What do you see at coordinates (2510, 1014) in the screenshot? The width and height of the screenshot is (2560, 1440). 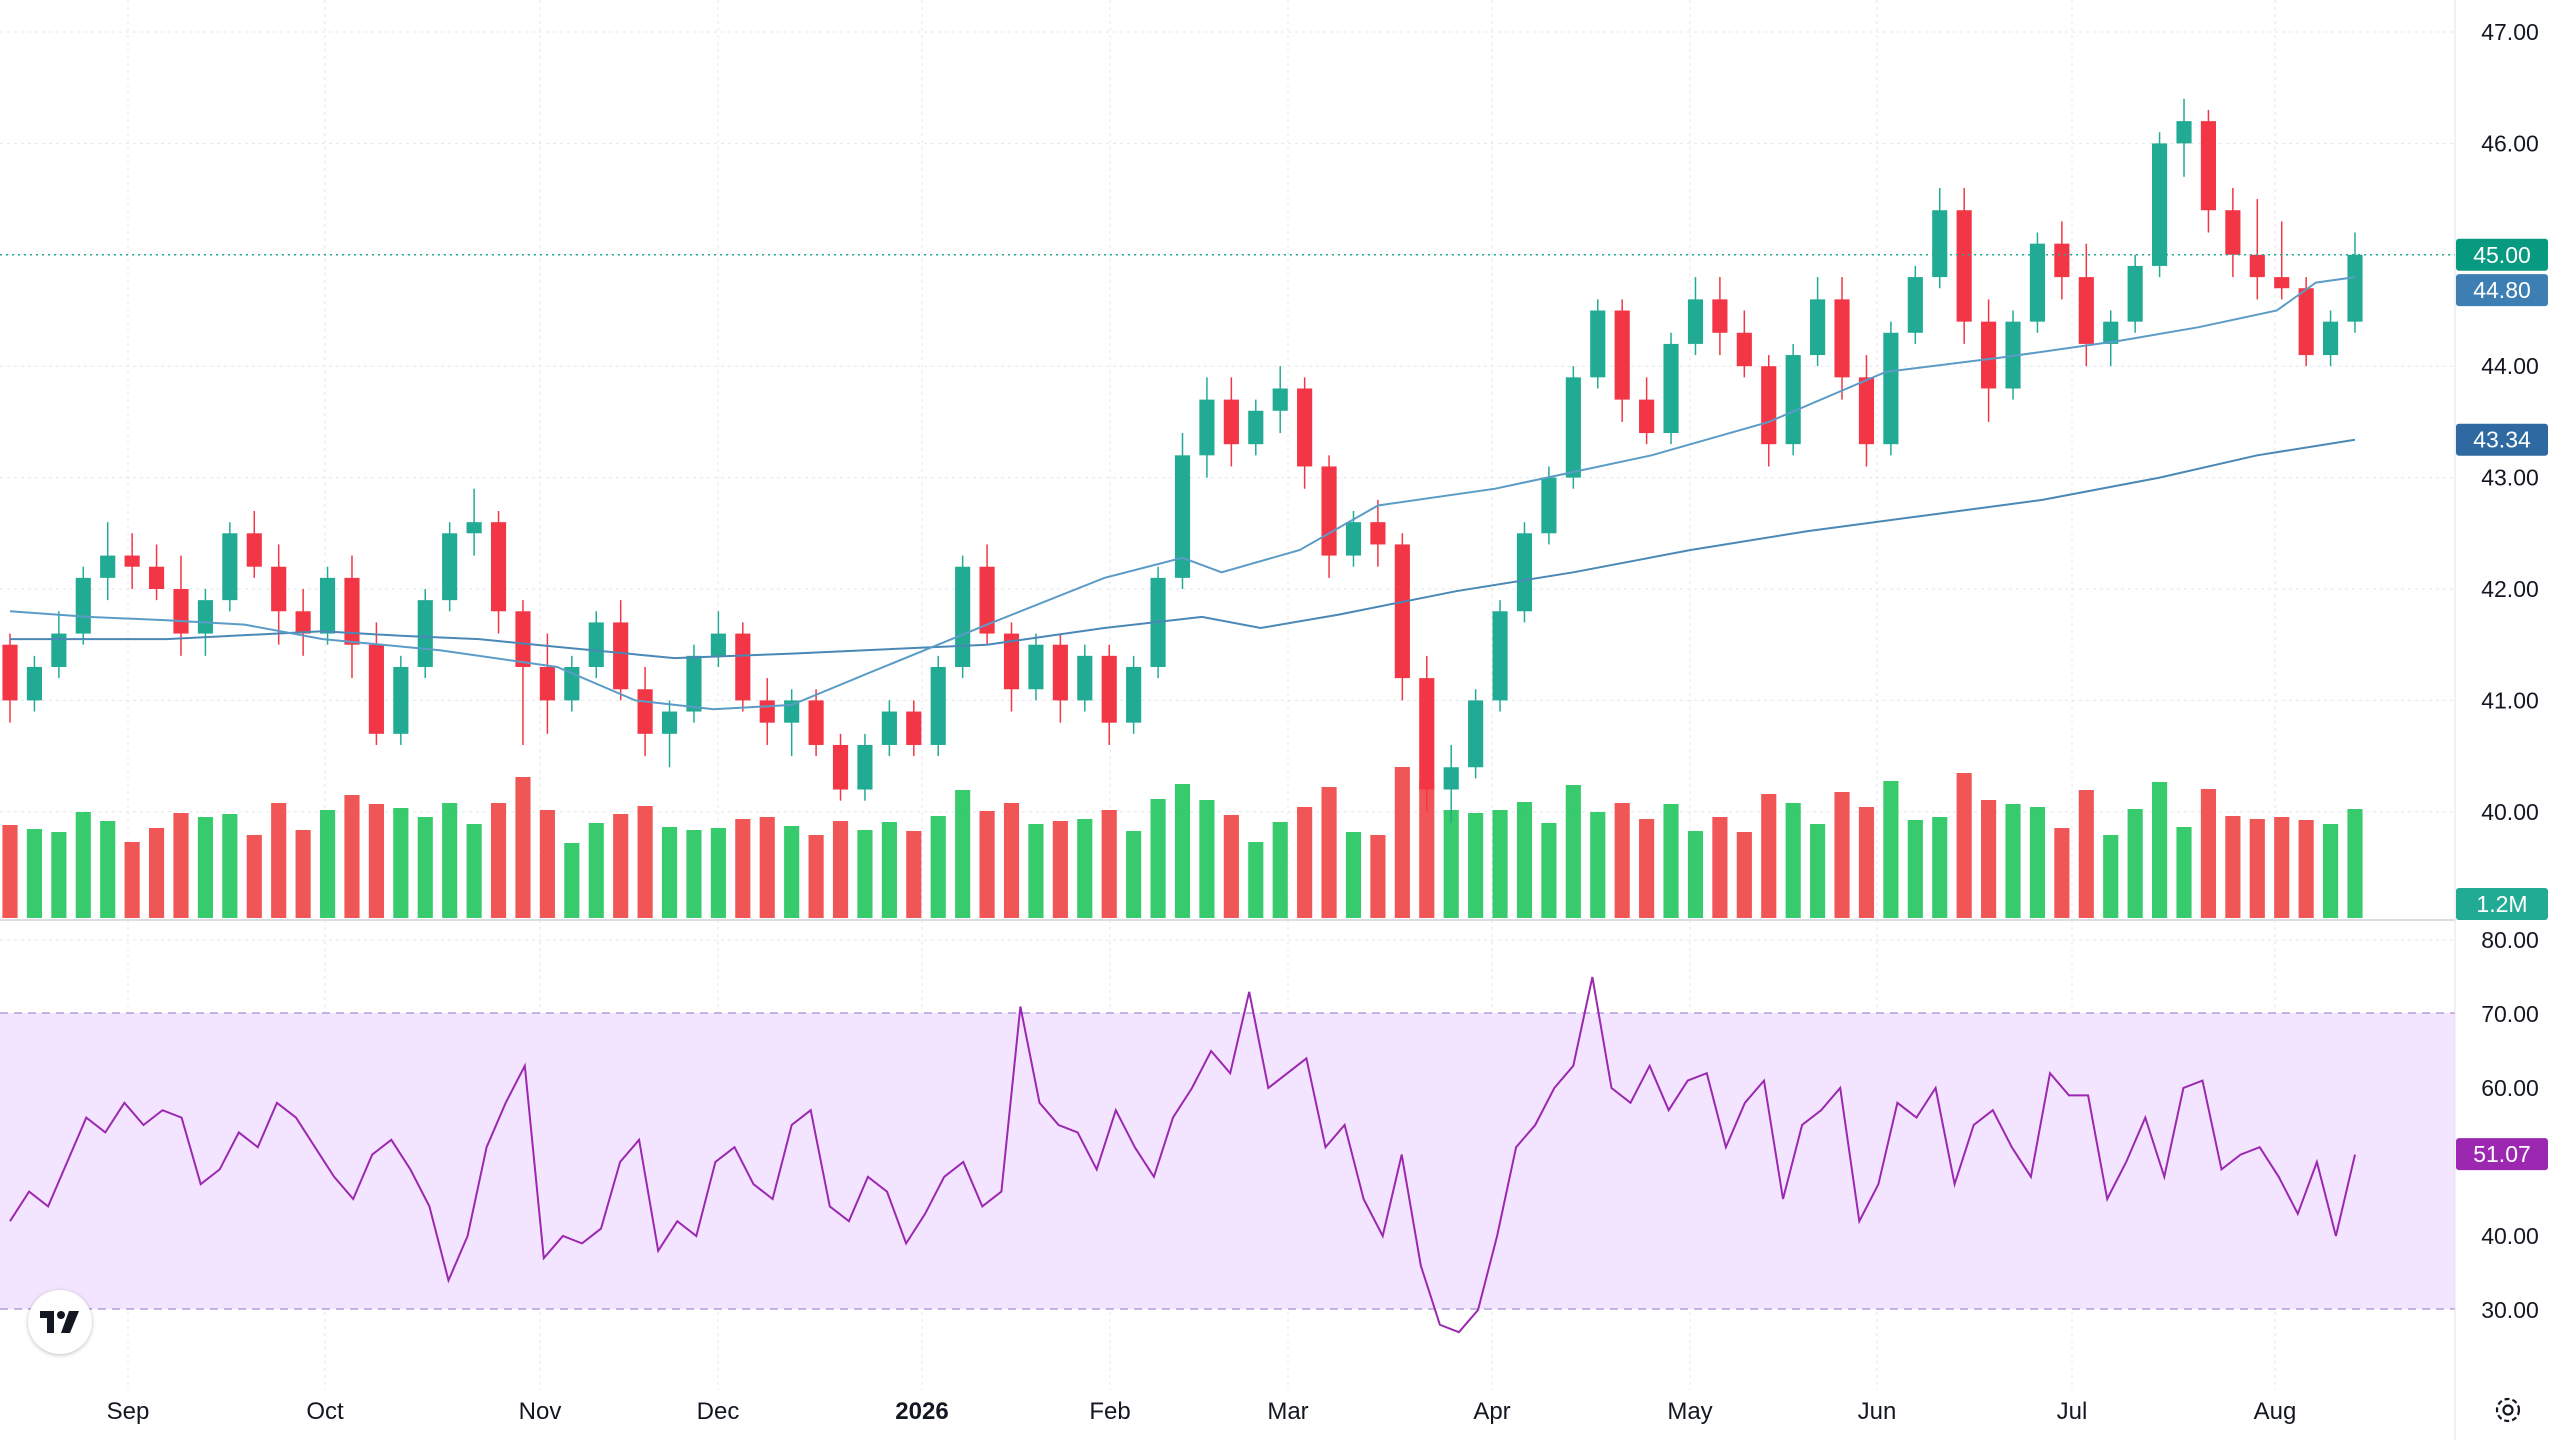 I see `rsi-tick-label: 70.00` at bounding box center [2510, 1014].